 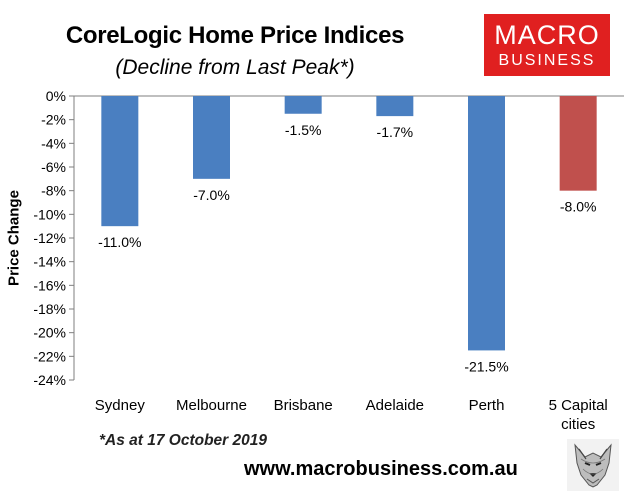 What do you see at coordinates (49, 238) in the screenshot?
I see `y-tick-label: -12%` at bounding box center [49, 238].